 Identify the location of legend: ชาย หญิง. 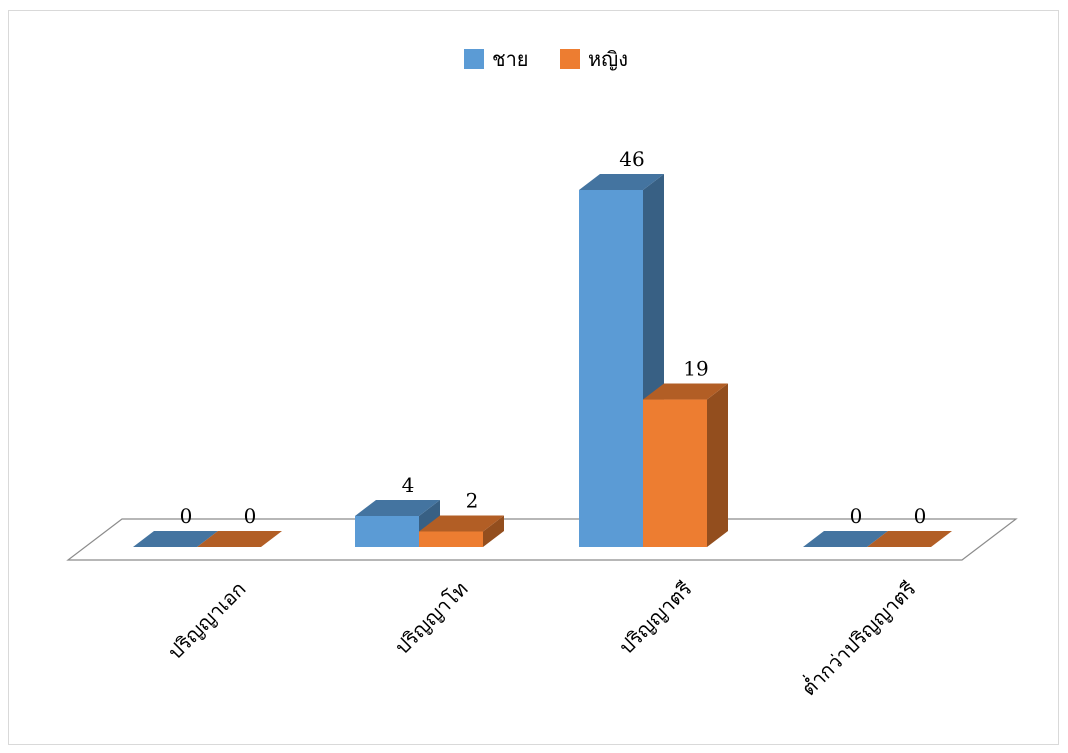
(546, 59).